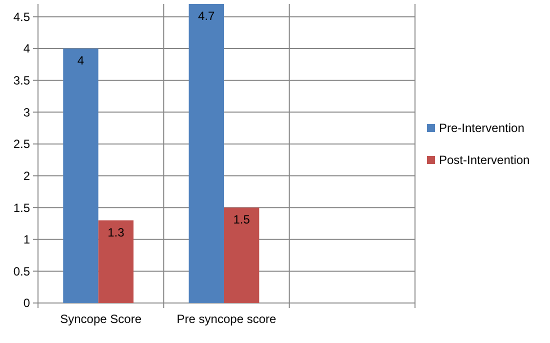 The height and width of the screenshot is (343, 550). I want to click on legend-label: Pre-Intervention, so click(481, 128).